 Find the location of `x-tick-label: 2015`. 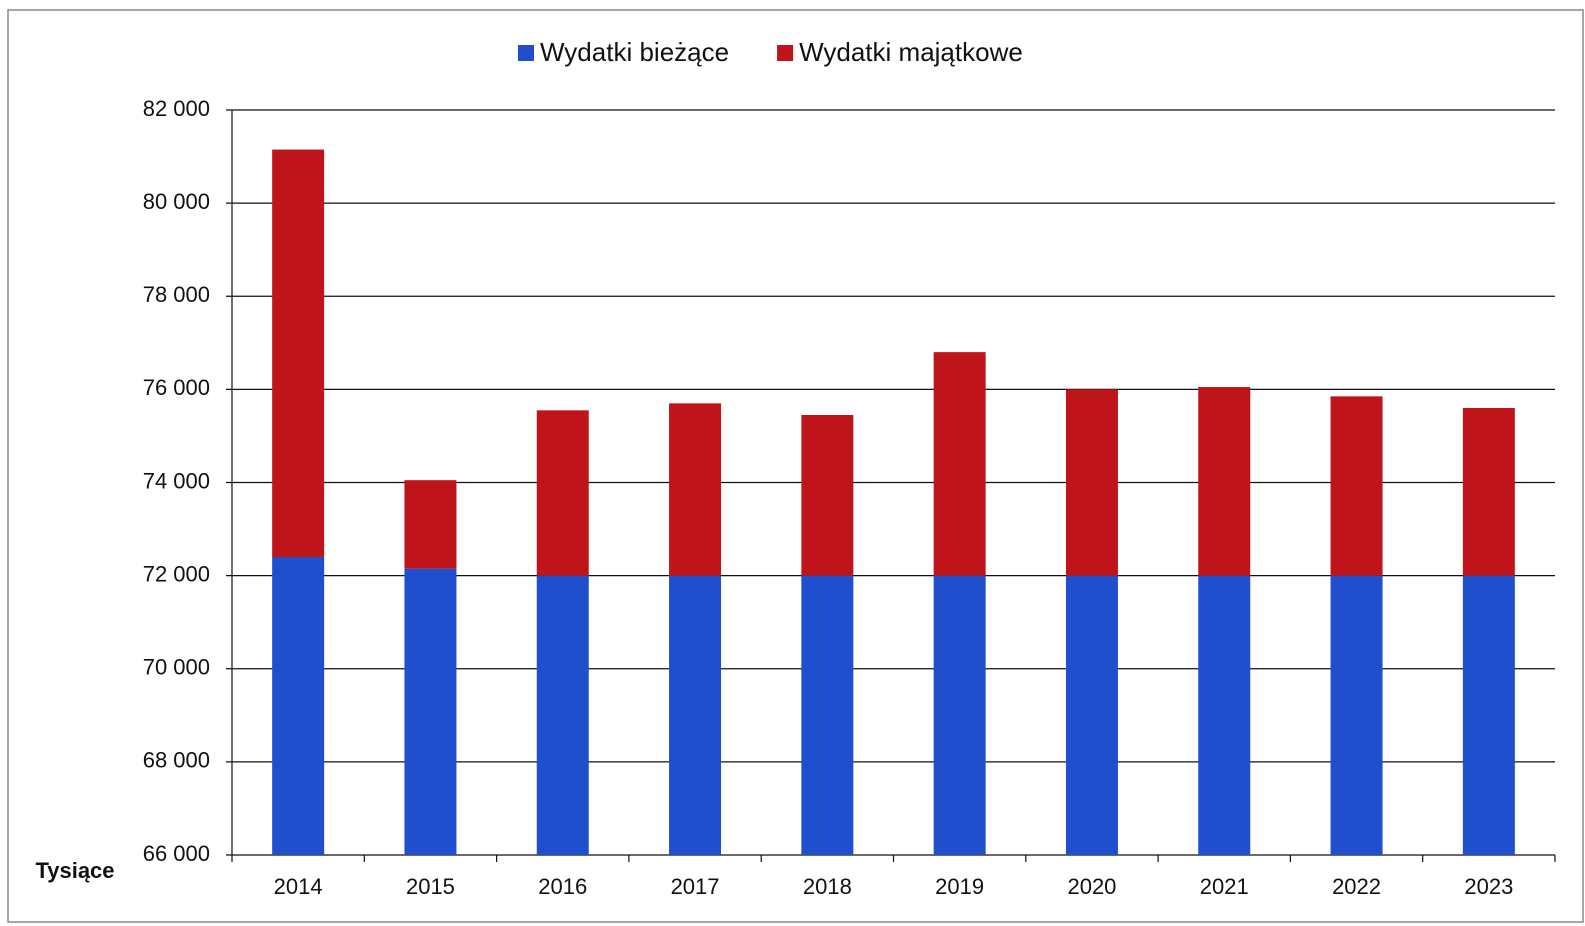

x-tick-label: 2015 is located at coordinates (430, 886).